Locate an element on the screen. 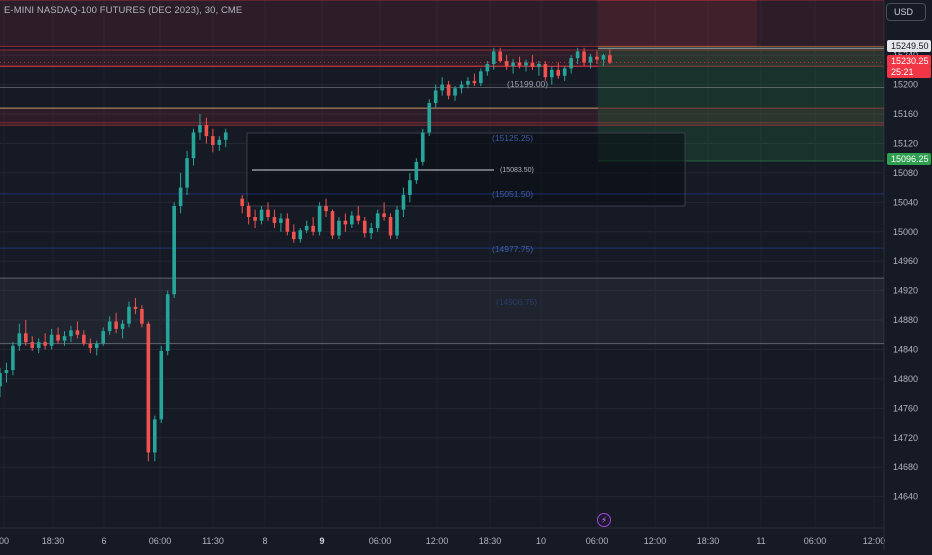  target-price-tag: 15096.25 is located at coordinates (909, 159).